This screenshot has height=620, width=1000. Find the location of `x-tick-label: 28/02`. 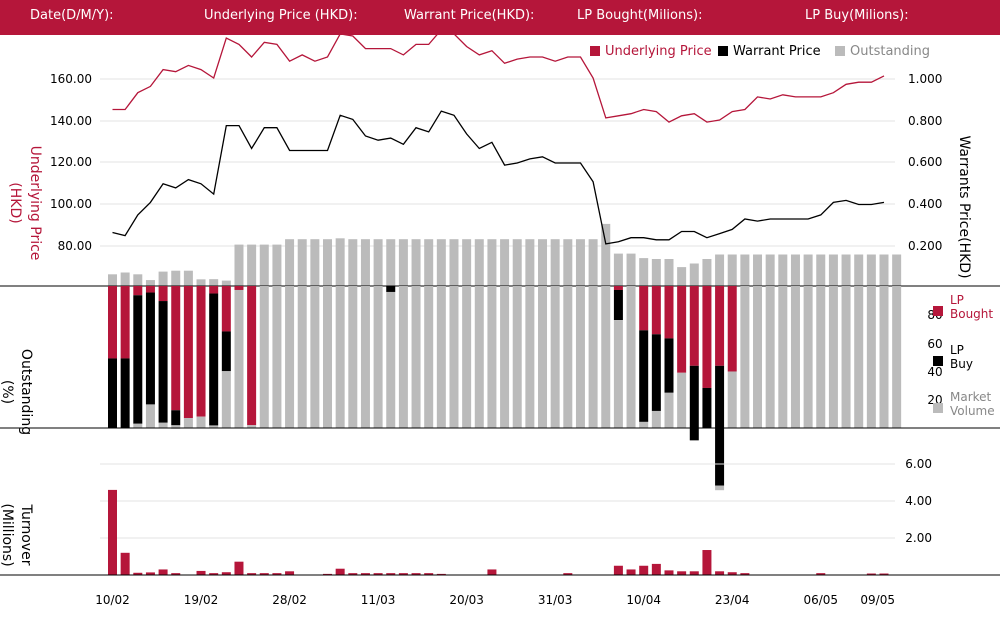

x-tick-label: 28/02 is located at coordinates (289, 600).